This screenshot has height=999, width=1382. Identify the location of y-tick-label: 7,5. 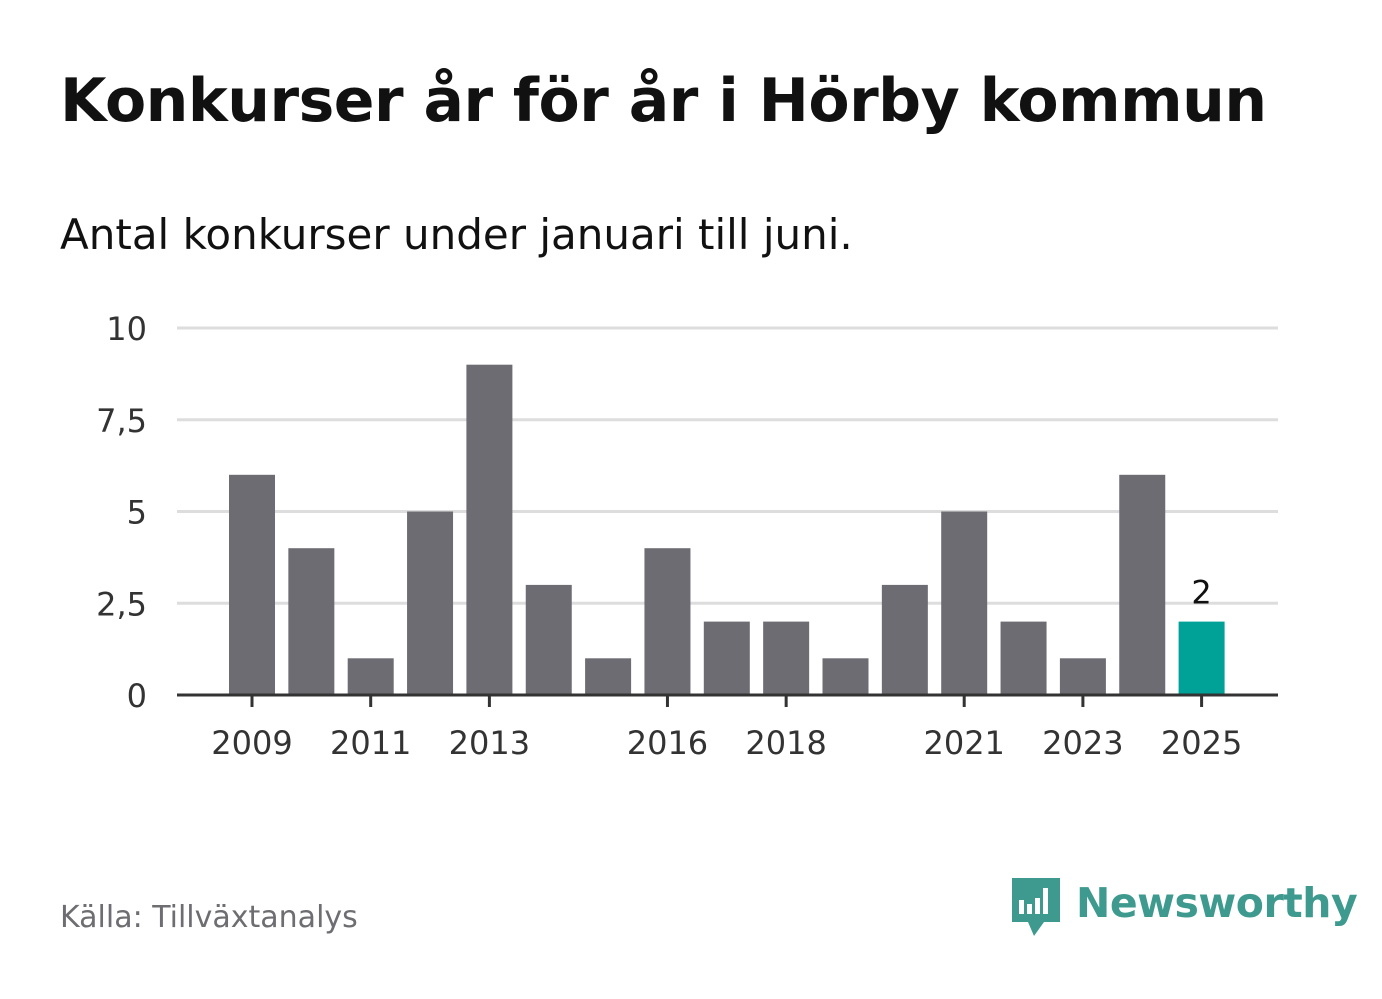
(121, 421).